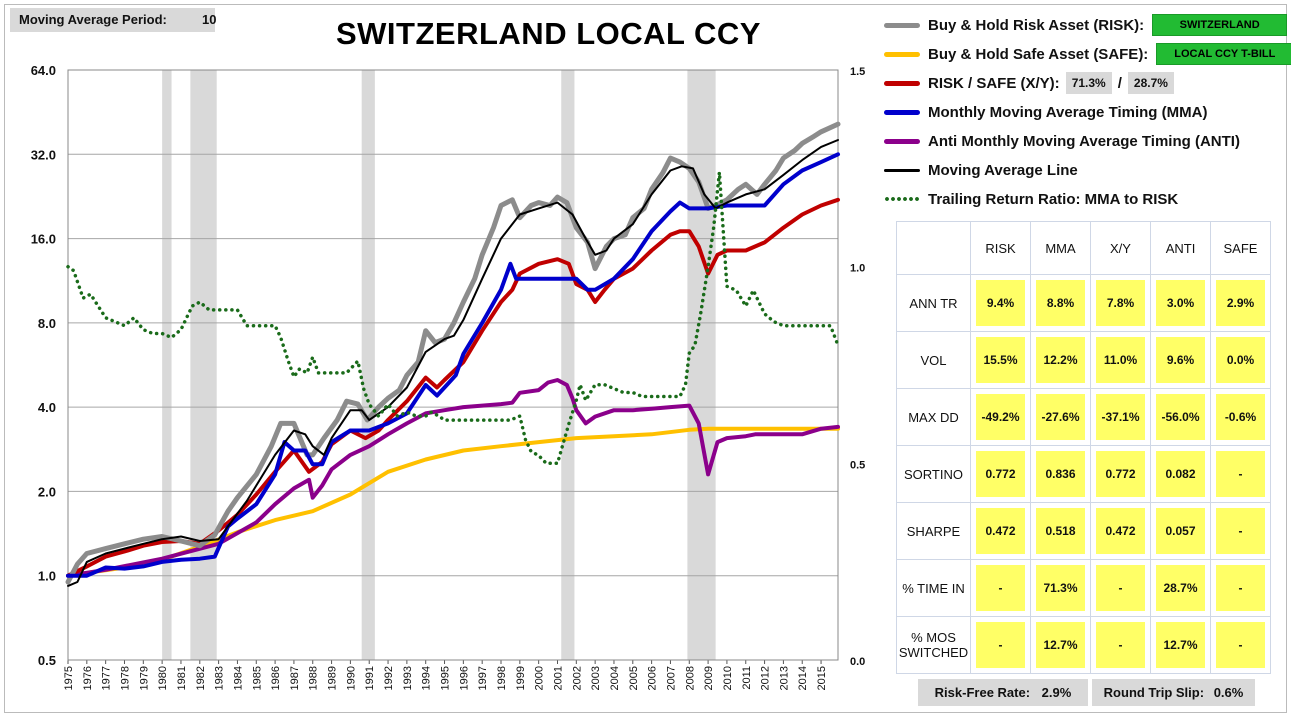 This screenshot has height=717, width=1291. Describe the element at coordinates (125, 678) in the screenshot. I see `x-tick-label: 1978` at that location.